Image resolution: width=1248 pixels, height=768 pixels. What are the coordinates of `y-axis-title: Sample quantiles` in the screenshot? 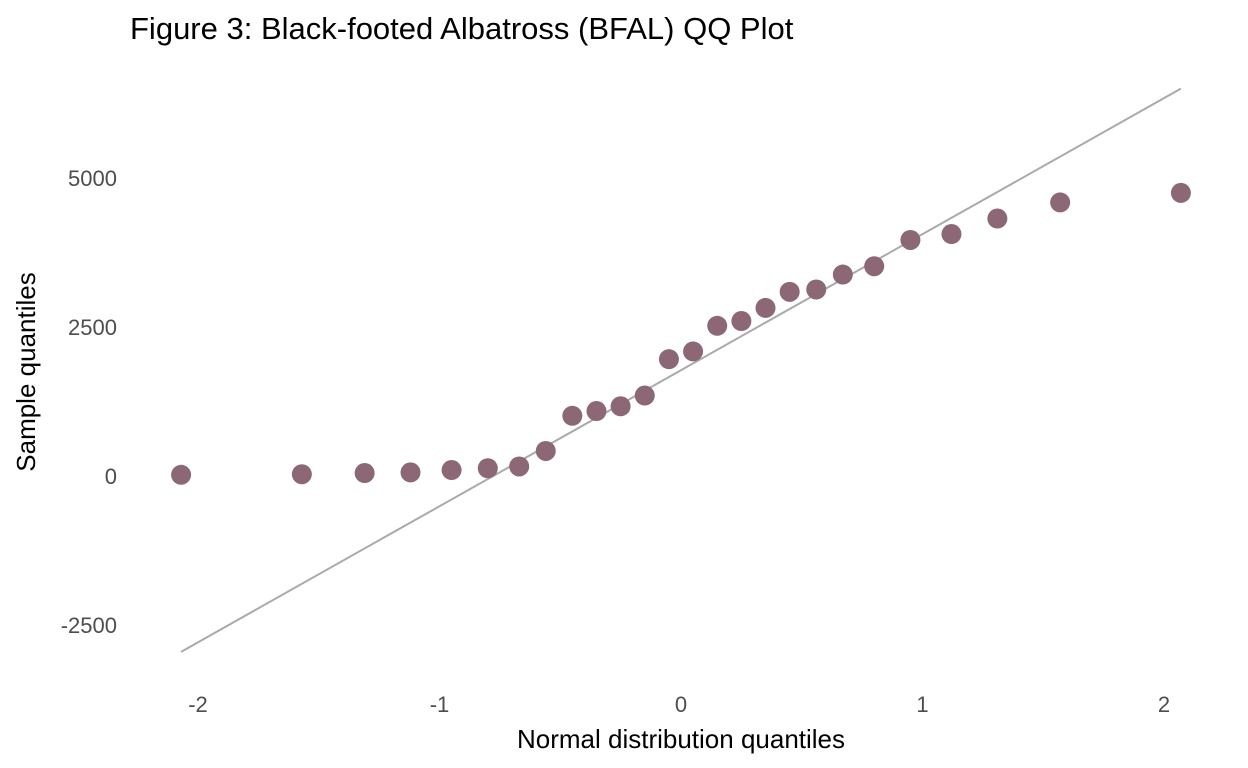 It's located at (26, 371).